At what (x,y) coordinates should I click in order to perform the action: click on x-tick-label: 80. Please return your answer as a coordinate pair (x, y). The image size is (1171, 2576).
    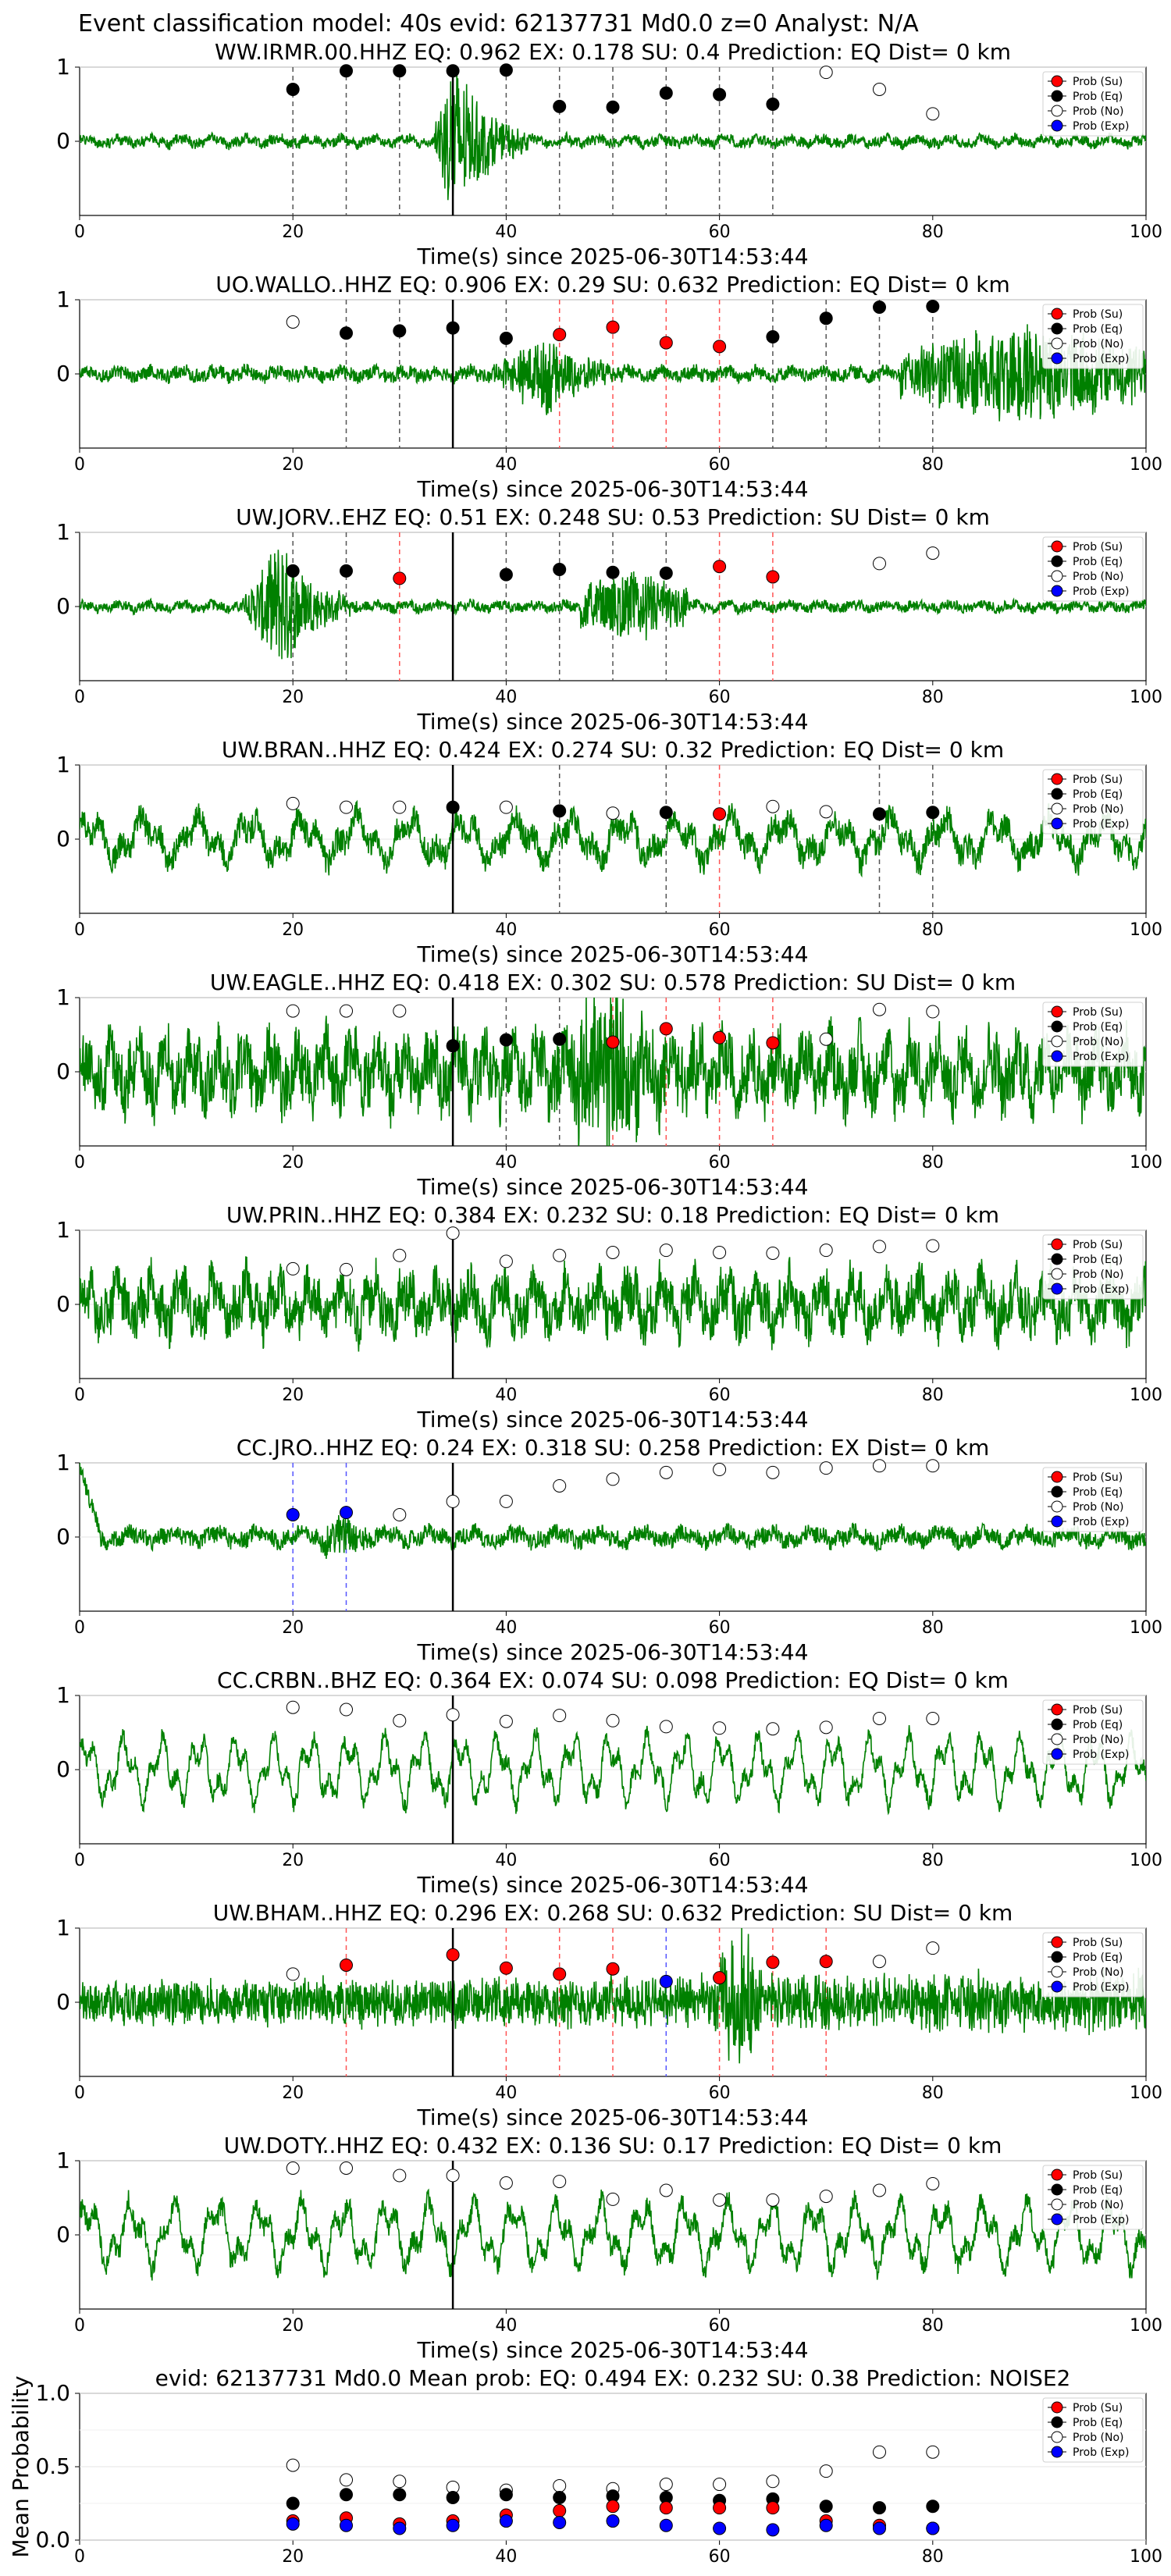
    Looking at the image, I should click on (933, 465).